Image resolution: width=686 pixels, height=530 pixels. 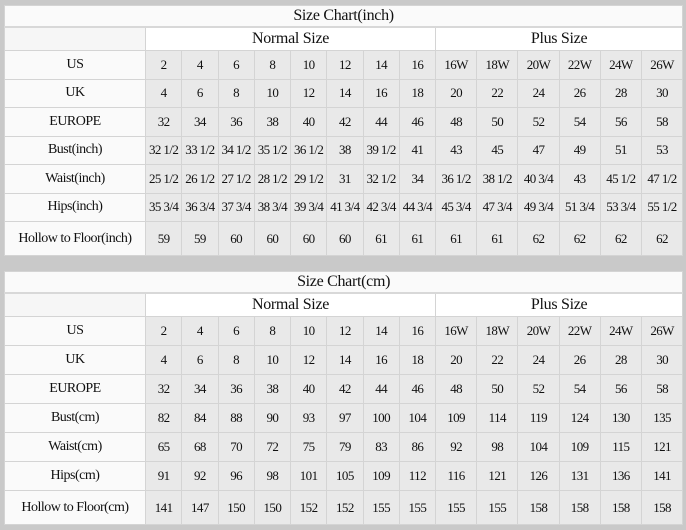 I want to click on table-cell: 54, so click(x=579, y=122).